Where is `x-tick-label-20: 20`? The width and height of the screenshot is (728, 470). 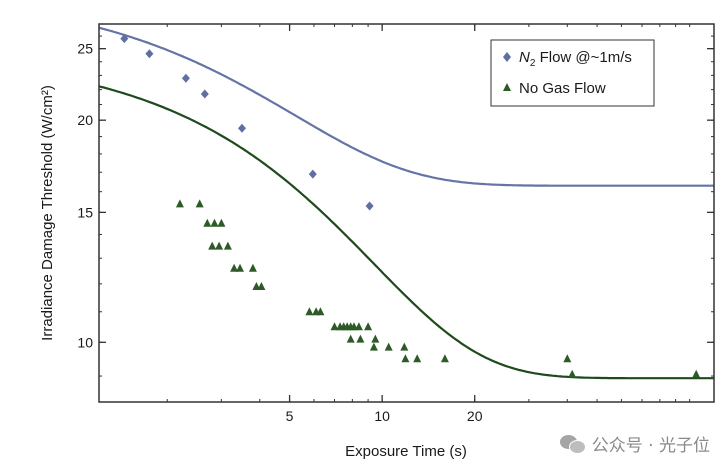
x-tick-label-20: 20 is located at coordinates (475, 416).